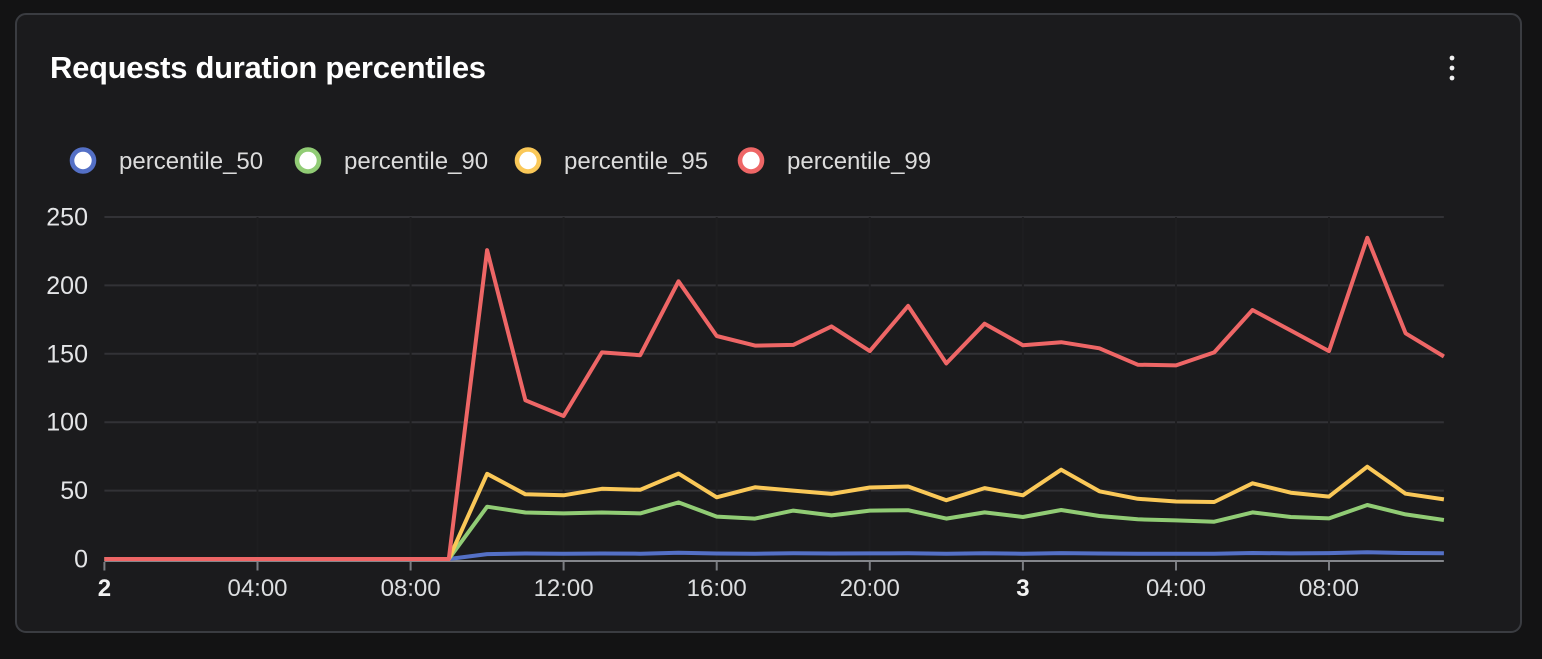  What do you see at coordinates (268, 67) in the screenshot?
I see `svg-text: Requests duration percentiles` at bounding box center [268, 67].